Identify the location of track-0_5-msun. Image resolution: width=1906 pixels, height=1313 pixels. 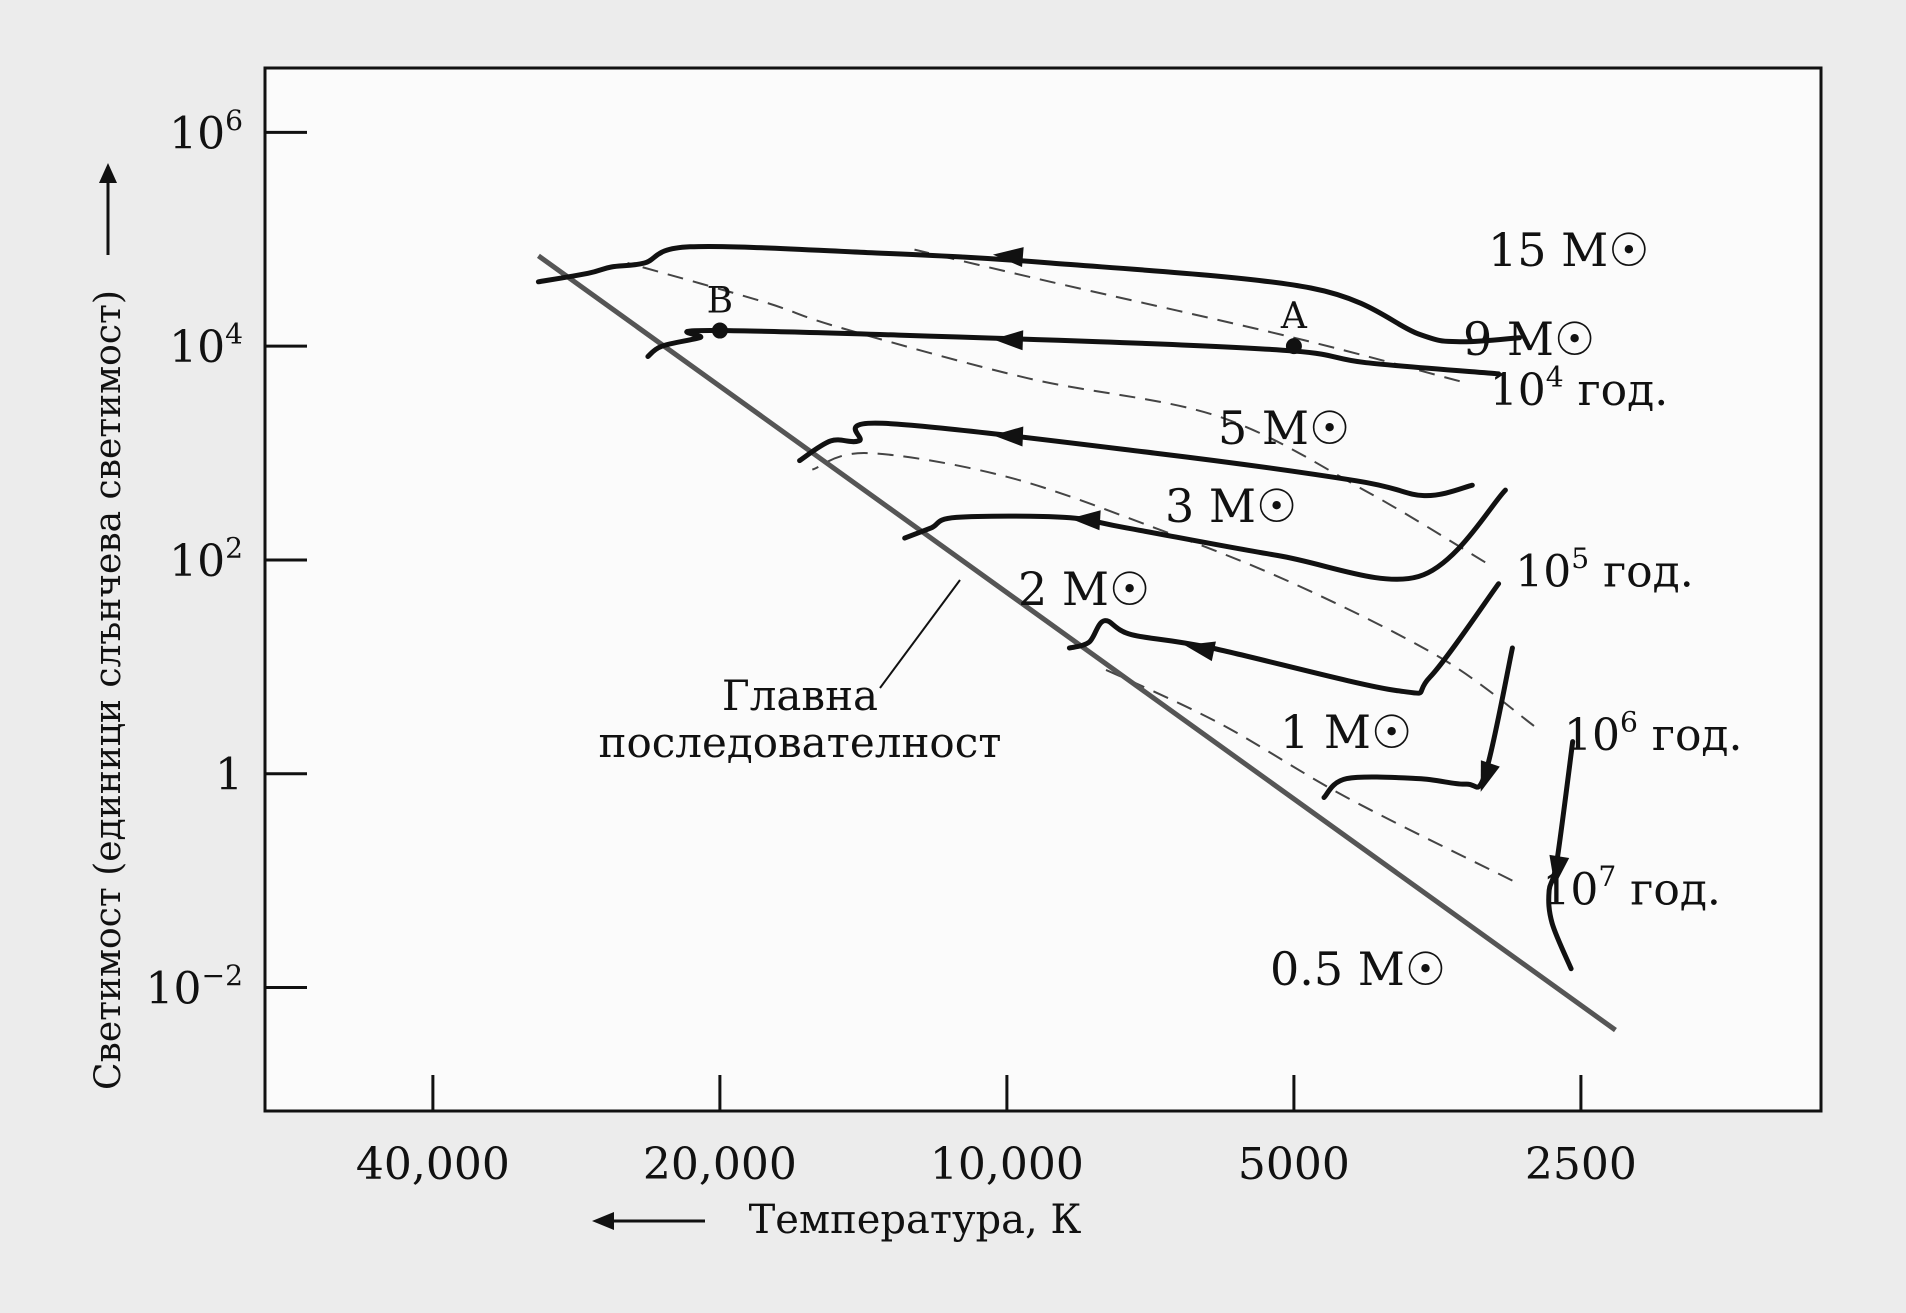
(1561, 855).